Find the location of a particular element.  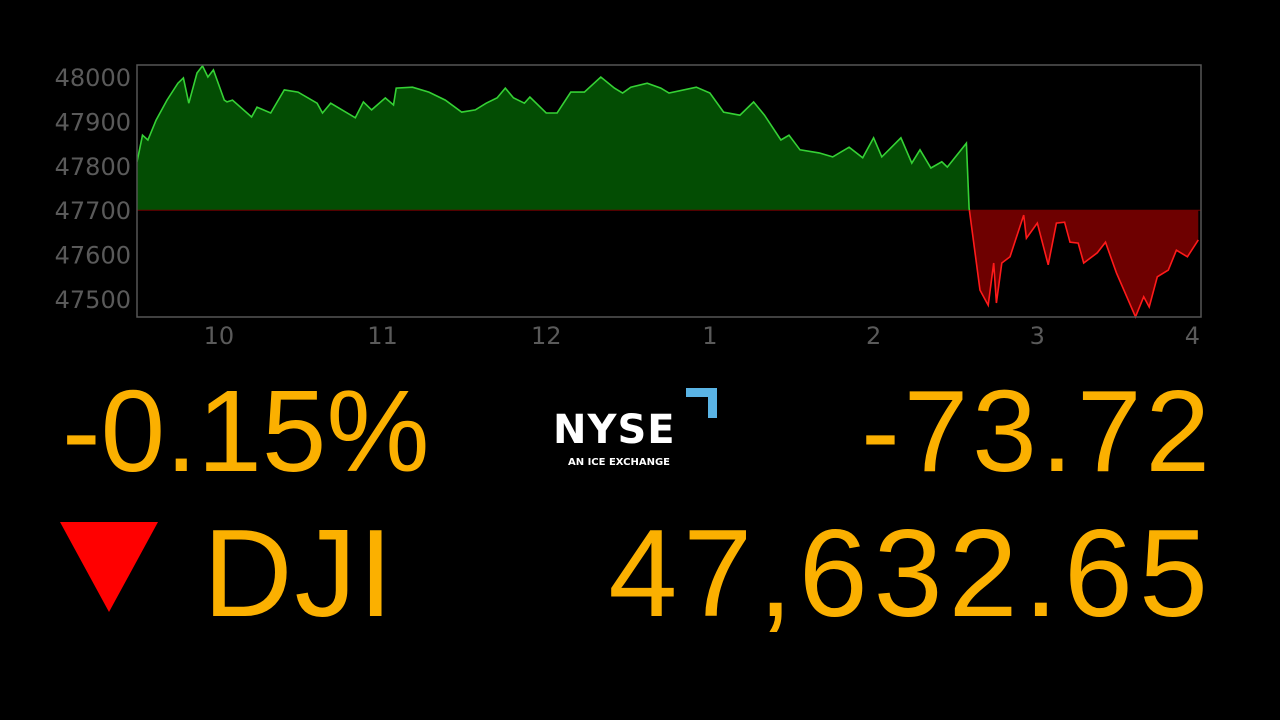

logo-corner-mark-top is located at coordinates (701, 392).